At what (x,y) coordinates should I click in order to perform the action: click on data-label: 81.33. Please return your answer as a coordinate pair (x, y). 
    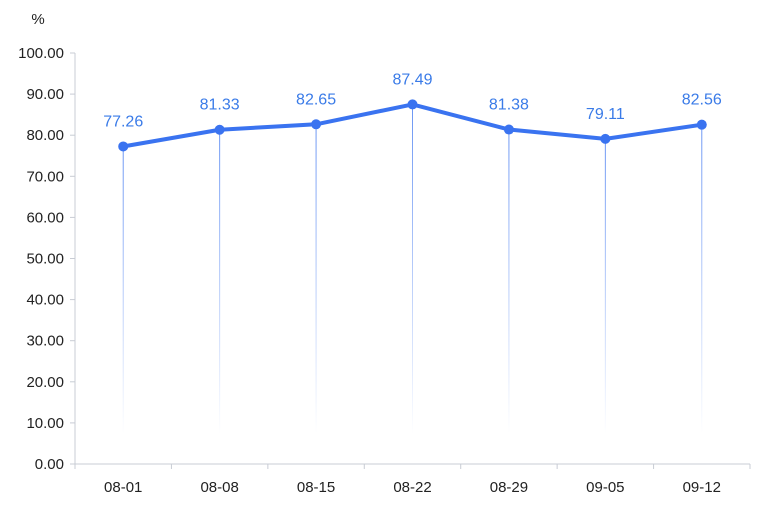
    Looking at the image, I should click on (220, 105).